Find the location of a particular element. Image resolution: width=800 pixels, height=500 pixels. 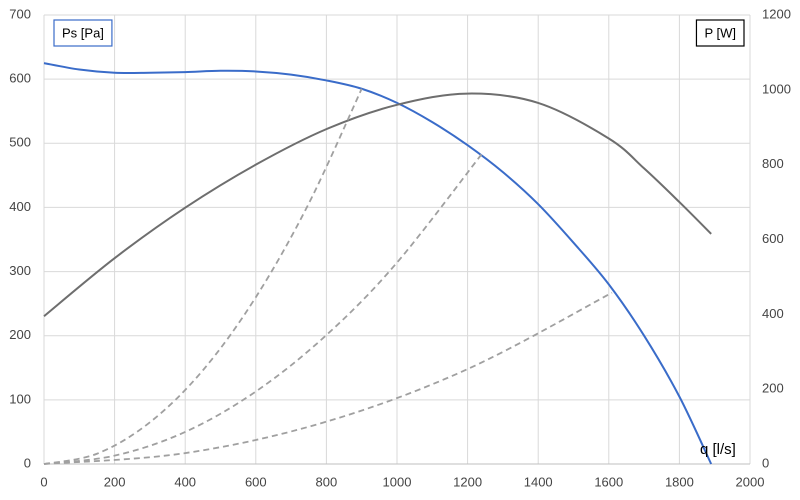

x-tick-label: 1000 is located at coordinates (397, 481).